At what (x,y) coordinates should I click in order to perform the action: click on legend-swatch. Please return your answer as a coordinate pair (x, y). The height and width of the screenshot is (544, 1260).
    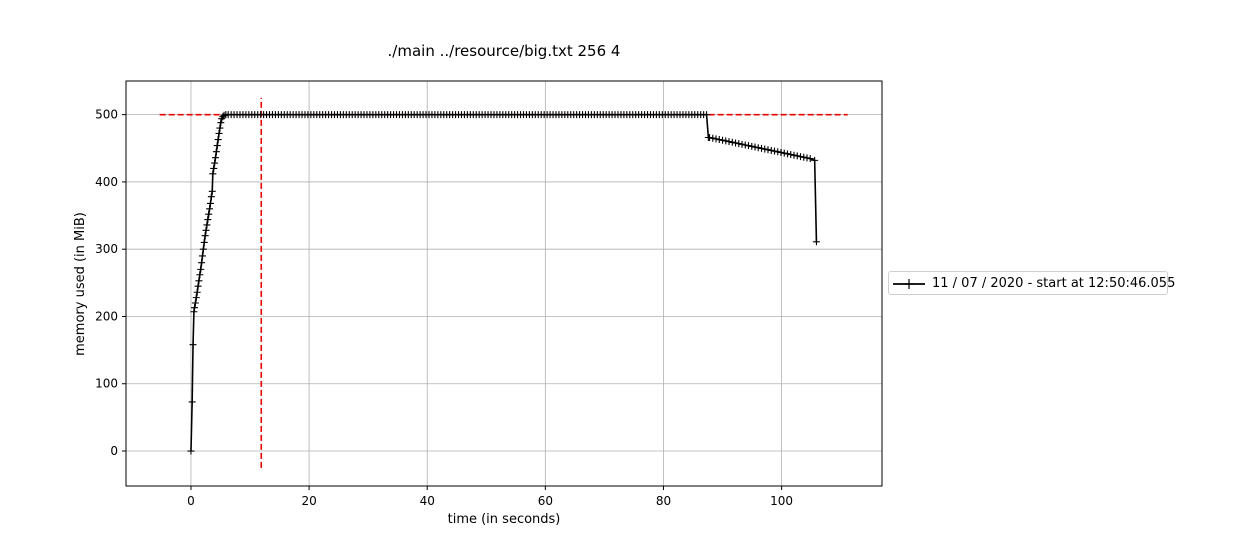
    Looking at the image, I should click on (909, 283).